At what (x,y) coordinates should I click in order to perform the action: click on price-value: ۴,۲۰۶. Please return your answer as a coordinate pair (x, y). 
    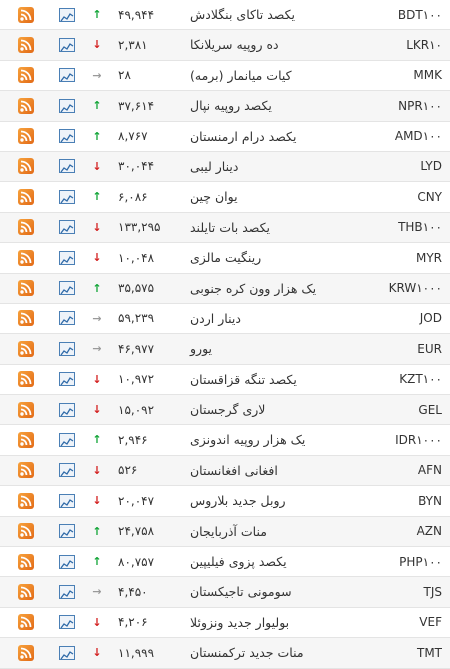
    Looking at the image, I should click on (133, 622).